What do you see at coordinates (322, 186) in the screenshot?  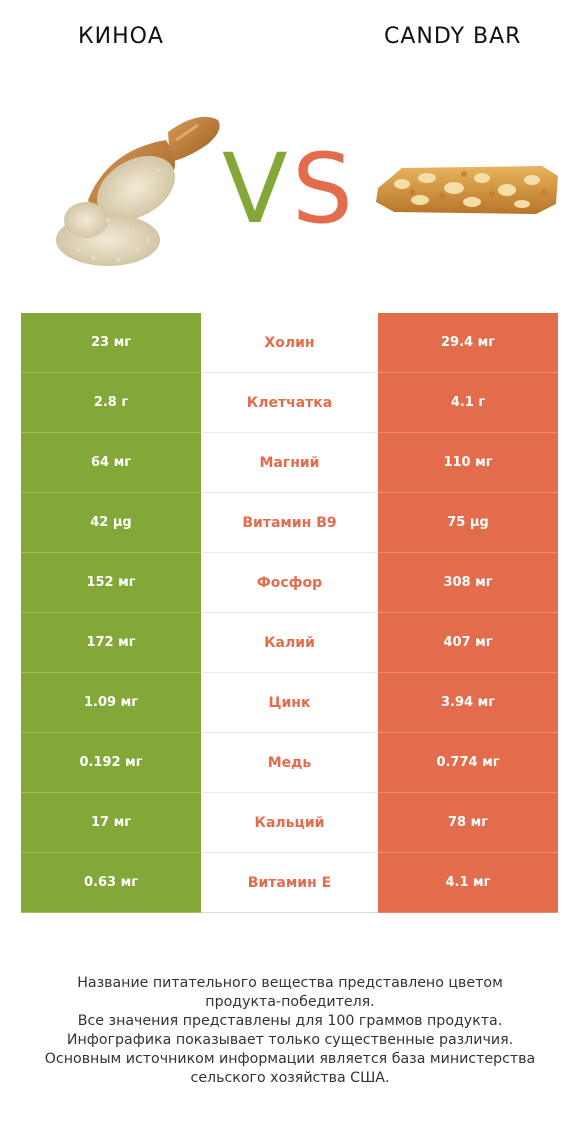 I see `svg-text: S` at bounding box center [322, 186].